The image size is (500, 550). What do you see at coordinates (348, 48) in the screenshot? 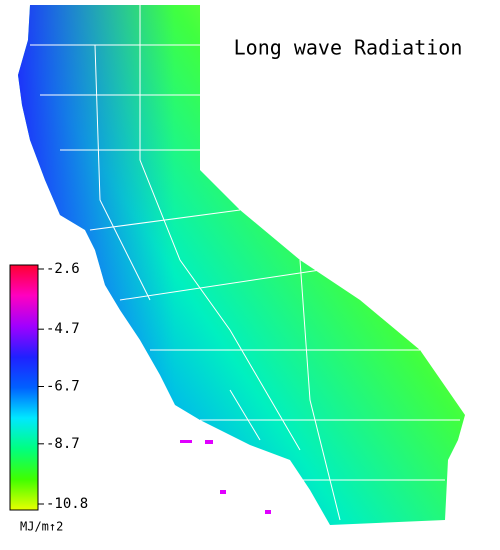
I see `map-title: Long wave Radiation` at bounding box center [348, 48].